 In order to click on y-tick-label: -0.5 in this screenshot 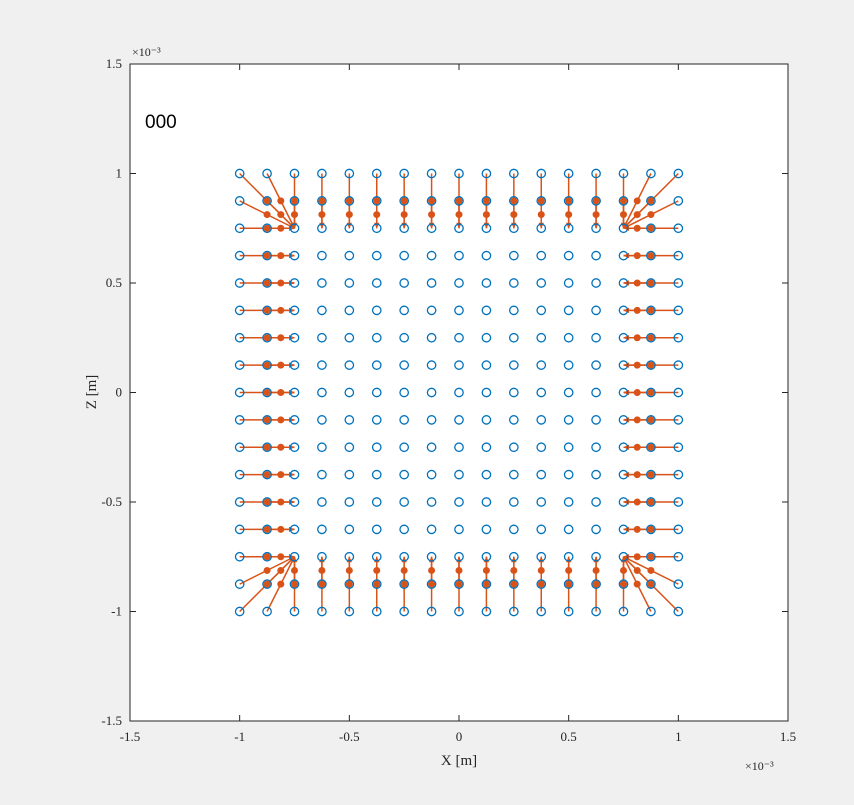, I will do `click(111, 501)`.